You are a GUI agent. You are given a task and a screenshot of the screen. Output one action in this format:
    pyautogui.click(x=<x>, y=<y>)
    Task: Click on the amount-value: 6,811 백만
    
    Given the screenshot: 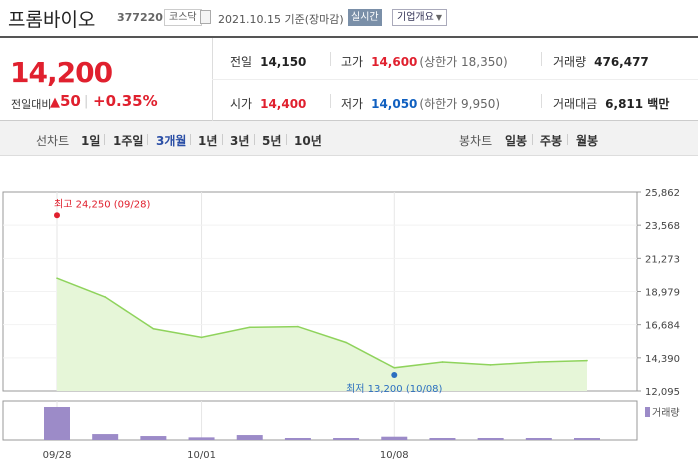 What is the action you would take?
    pyautogui.click(x=637, y=104)
    